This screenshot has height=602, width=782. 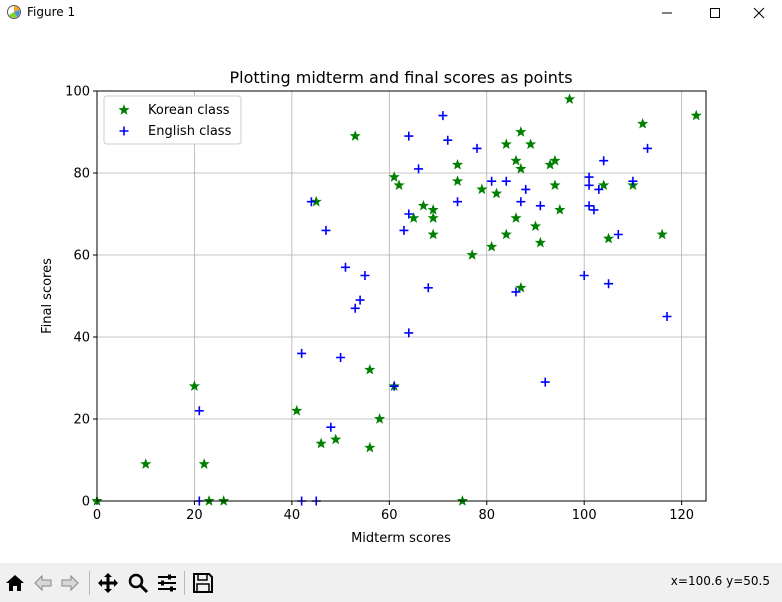 What do you see at coordinates (203, 583) in the screenshot?
I see `save-button` at bounding box center [203, 583].